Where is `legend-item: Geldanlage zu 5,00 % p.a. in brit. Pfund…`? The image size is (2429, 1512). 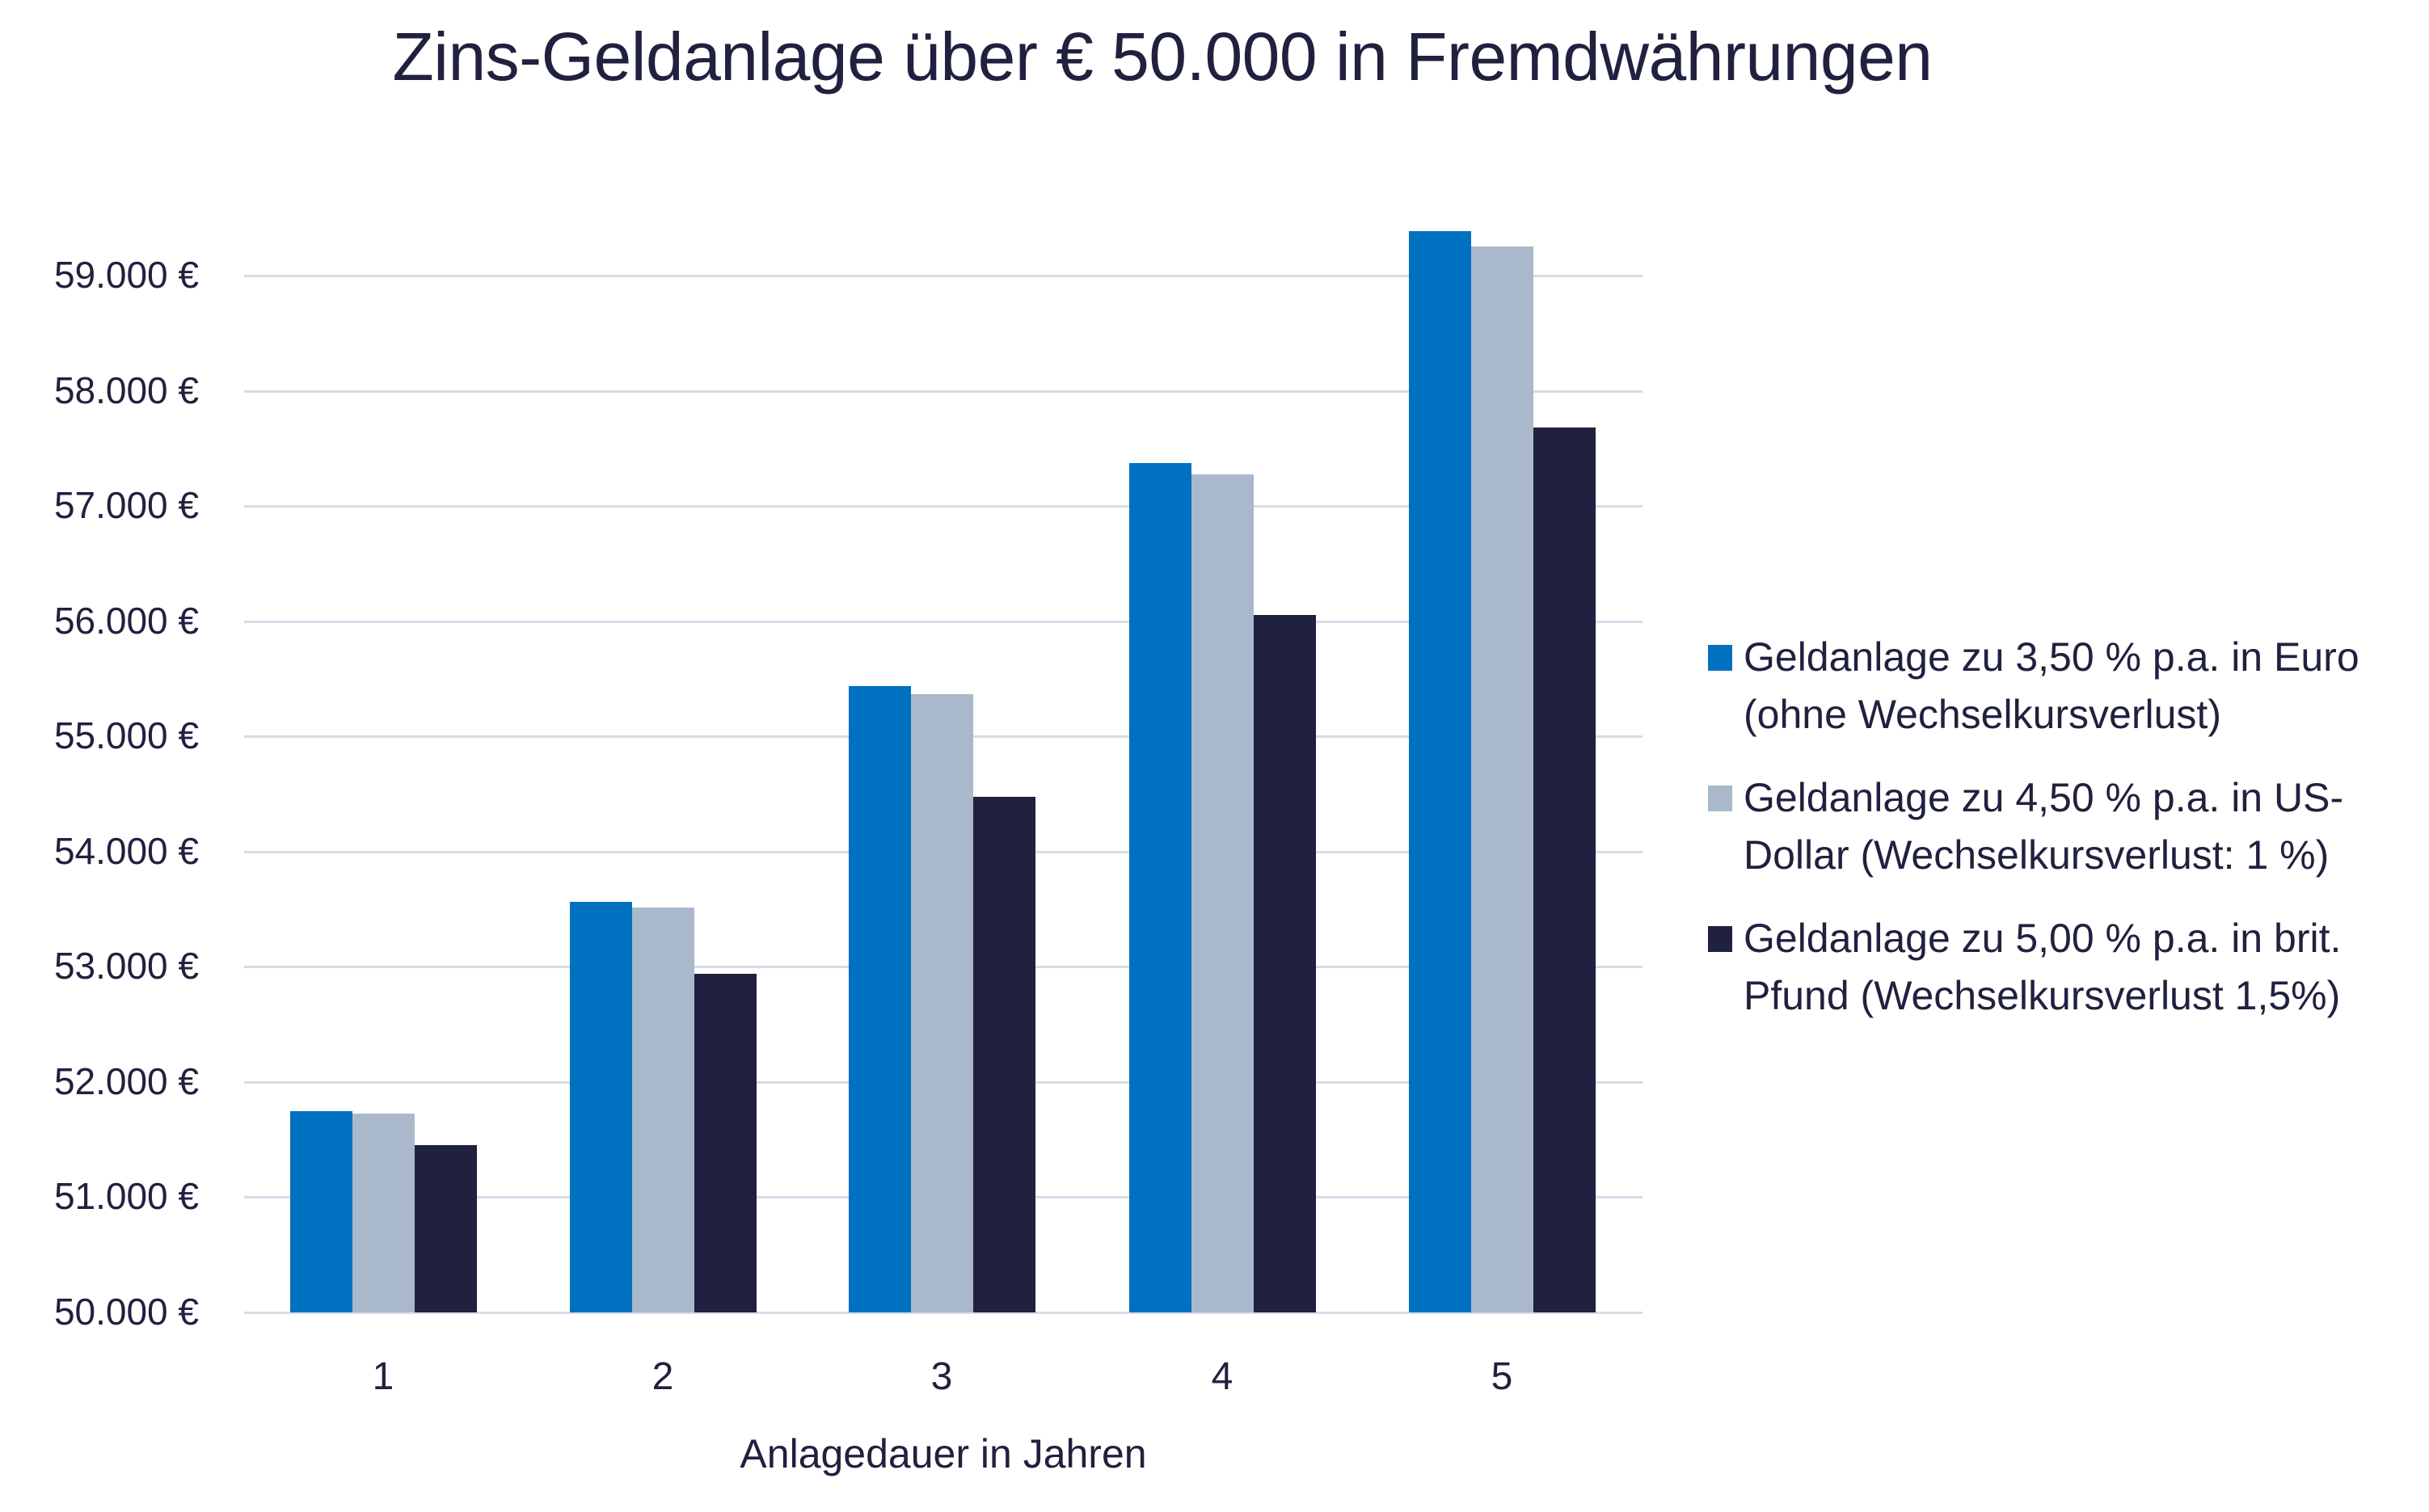 legend-item: Geldanlage zu 5,00 % p.a. in brit. Pfund… is located at coordinates (2064, 967).